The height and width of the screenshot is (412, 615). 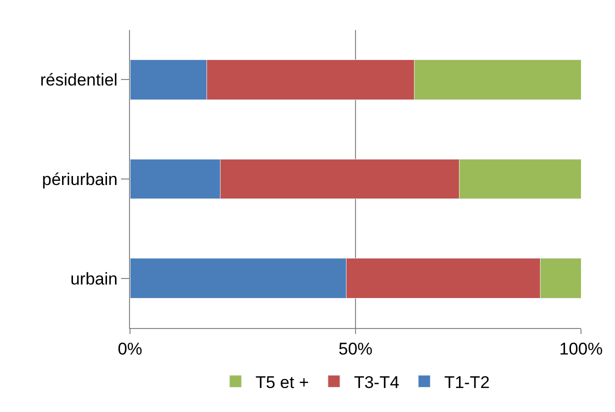 I want to click on x-tick-label: 50%, so click(x=355, y=348).